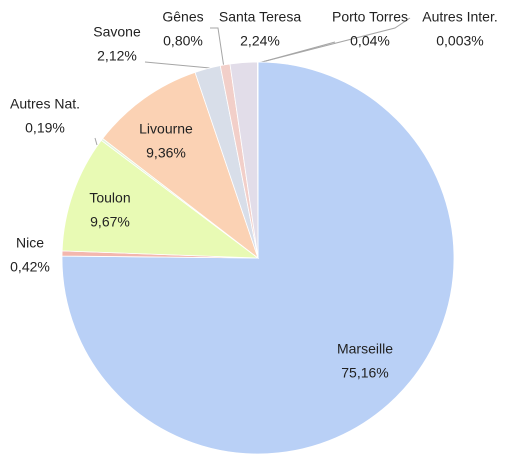  Describe the element at coordinates (182, 17) in the screenshot. I see `slice-label: Gênes` at that location.